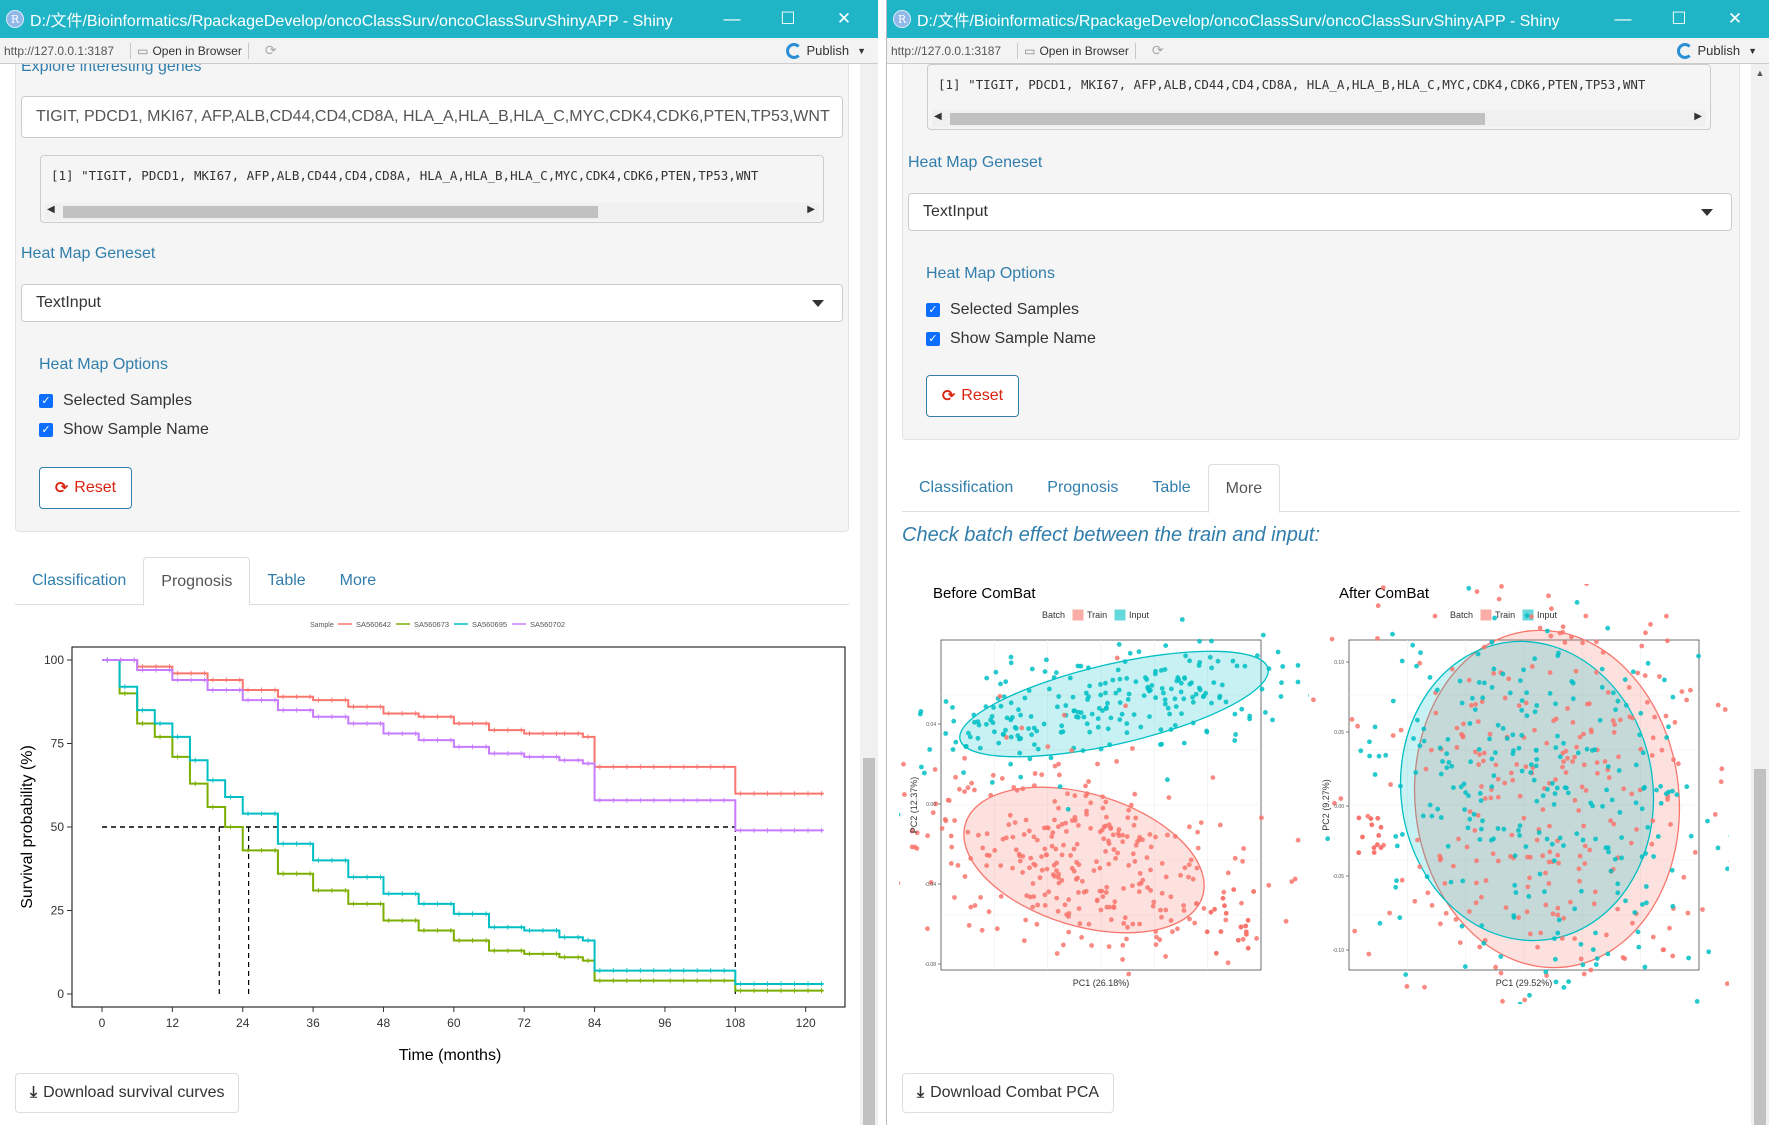 The image size is (1769, 1125). What do you see at coordinates (1008, 1093) in the screenshot?
I see `download-pca-button: ⤓ Download Combat PCA` at bounding box center [1008, 1093].